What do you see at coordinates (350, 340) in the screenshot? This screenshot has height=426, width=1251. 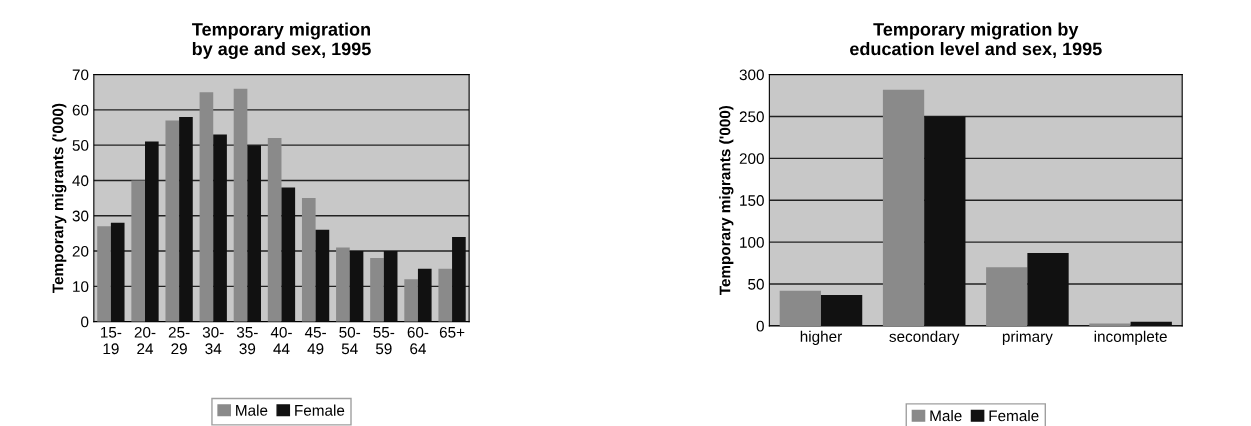 I see `x-tick-label: 50- 54` at bounding box center [350, 340].